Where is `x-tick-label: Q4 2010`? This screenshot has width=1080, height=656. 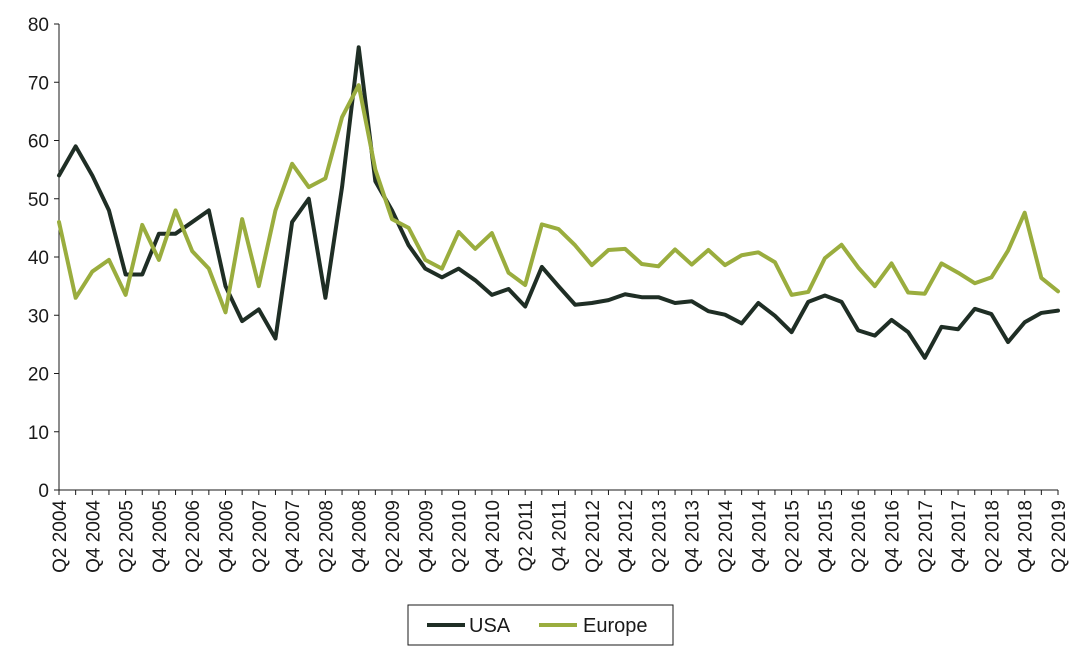 x-tick-label: Q4 2010 is located at coordinates (493, 536).